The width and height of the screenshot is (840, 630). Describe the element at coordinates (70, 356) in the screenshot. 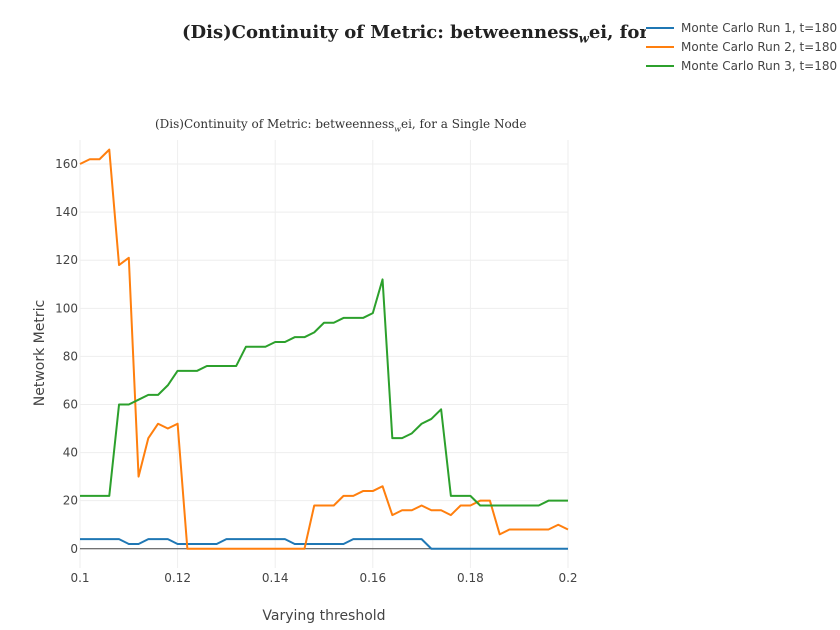

I see `y-tick-label: 80` at that location.